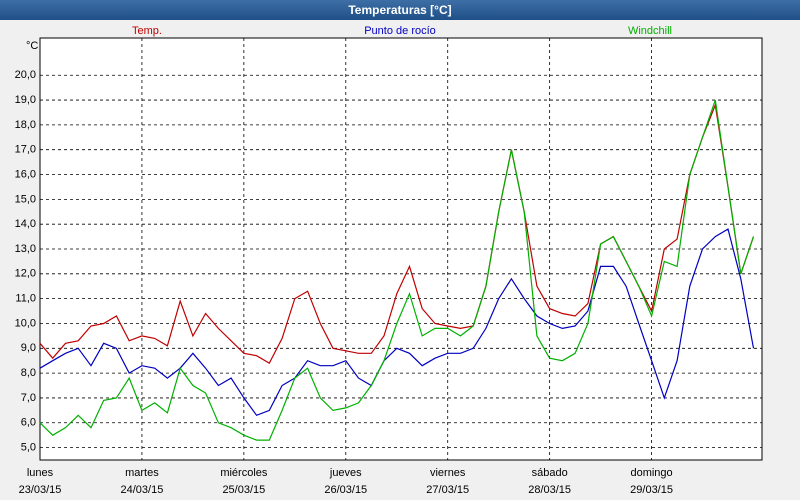 The height and width of the screenshot is (500, 800). What do you see at coordinates (25, 150) in the screenshot?
I see `y-tick-label: 17,0` at bounding box center [25, 150].